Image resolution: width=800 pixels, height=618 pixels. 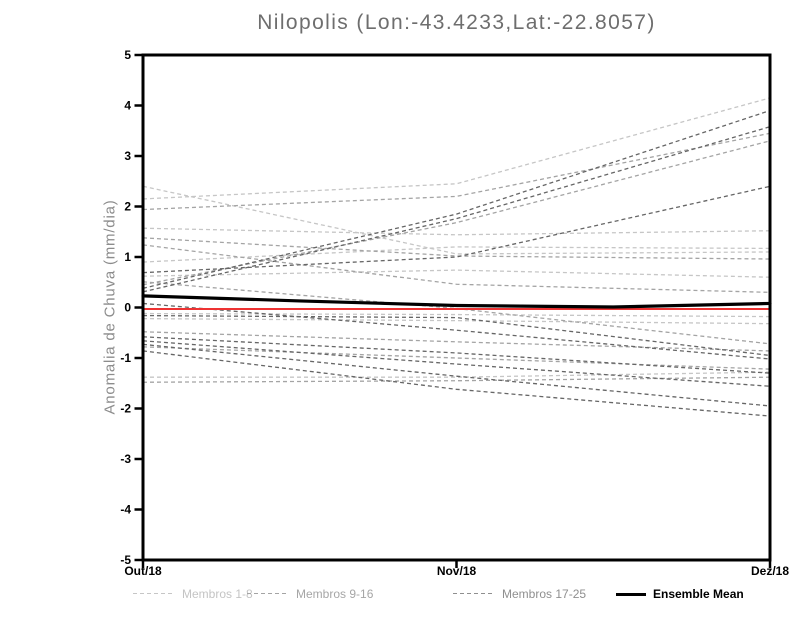 I want to click on y-tick-label: -4, so click(x=125, y=510).